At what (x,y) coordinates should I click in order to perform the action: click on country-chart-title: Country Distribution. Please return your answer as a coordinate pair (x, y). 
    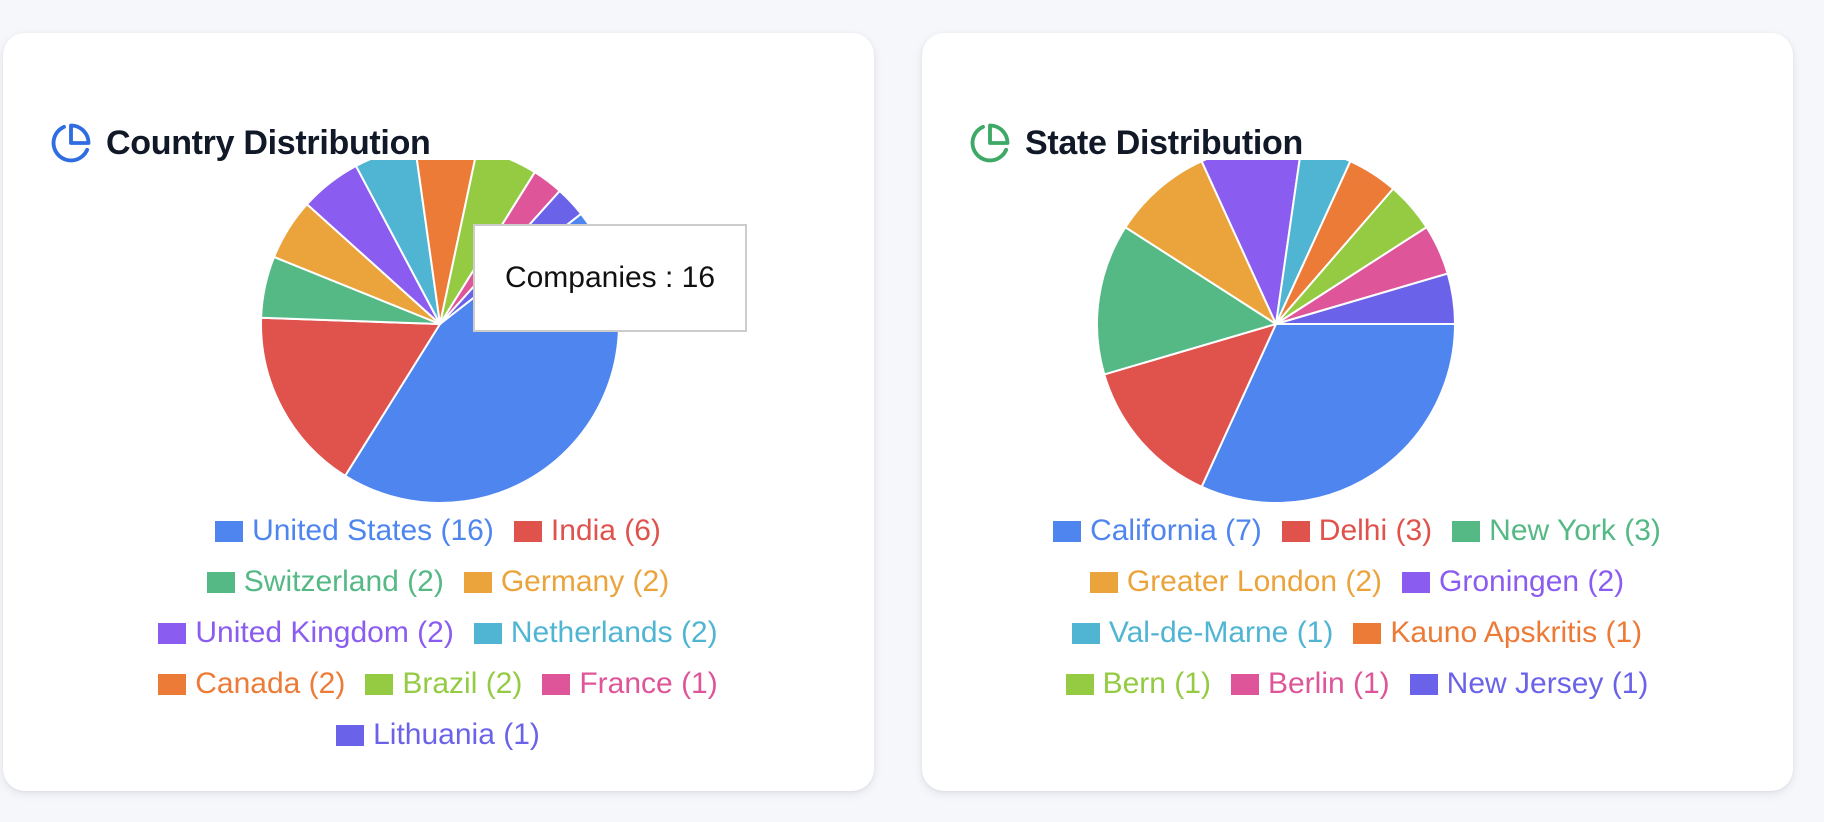
    Looking at the image, I should click on (268, 142).